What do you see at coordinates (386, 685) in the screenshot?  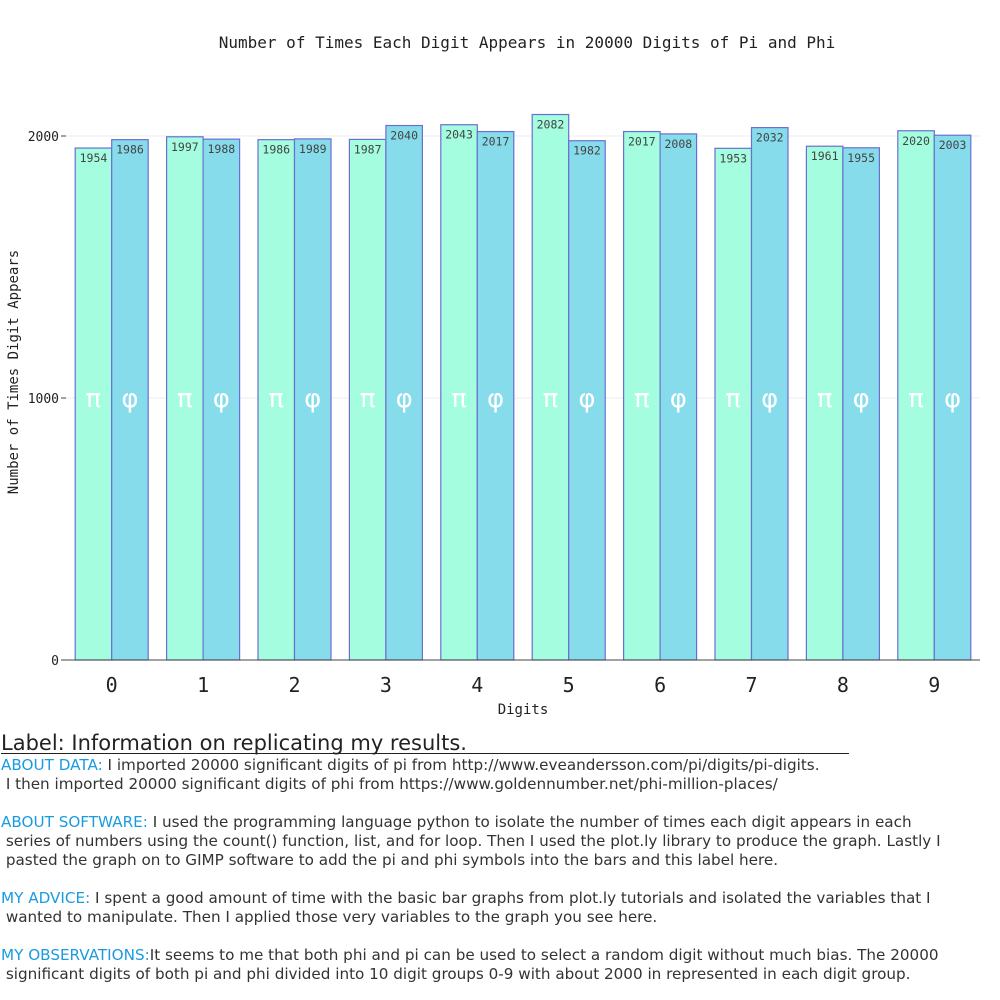 I see `x-tick-label: 3` at bounding box center [386, 685].